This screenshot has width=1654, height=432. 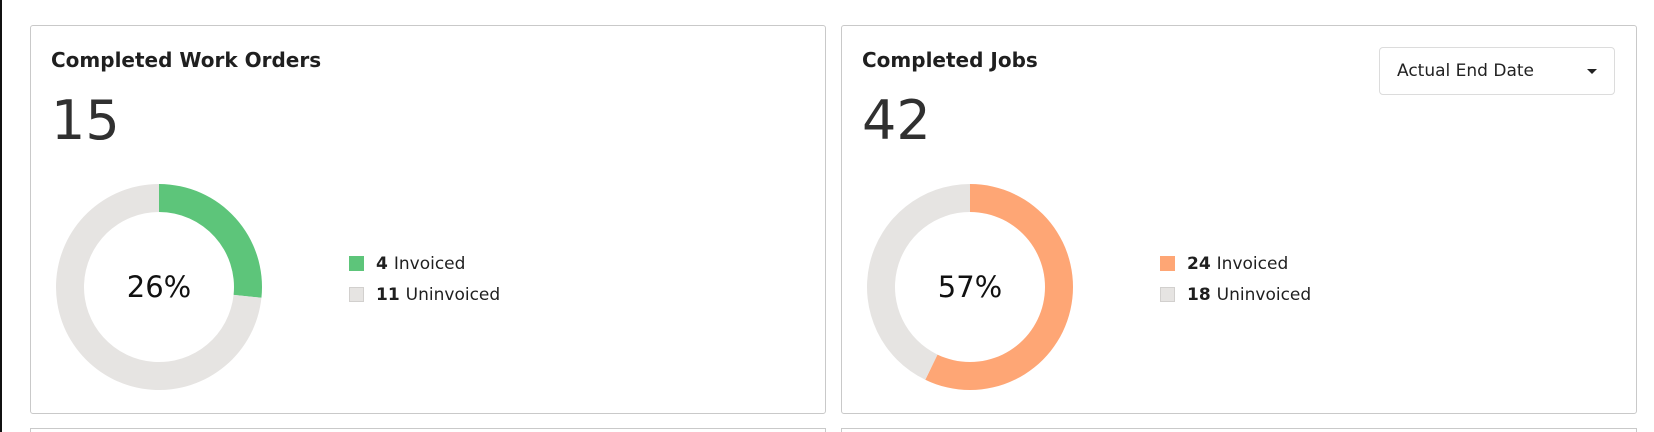 I want to click on legend-item-uninvoiced: 18 Uninvoiced, so click(x=1235, y=294).